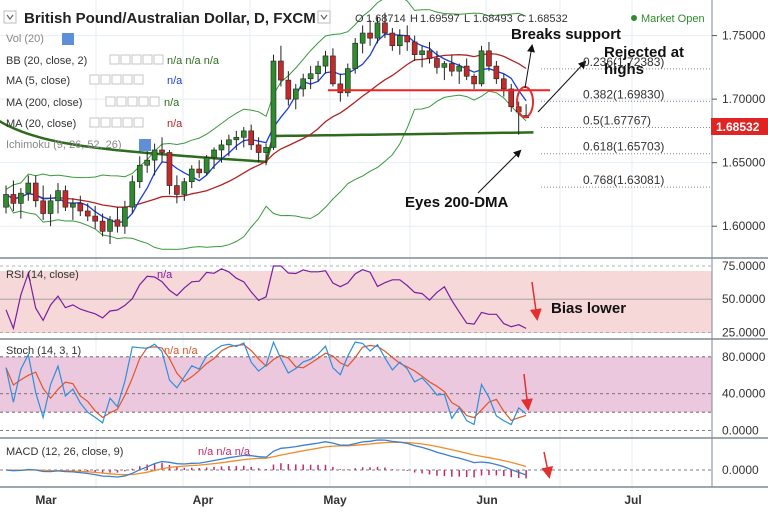 This screenshot has width=768, height=512. I want to click on current-price-badge: 1.68532, so click(739, 126).